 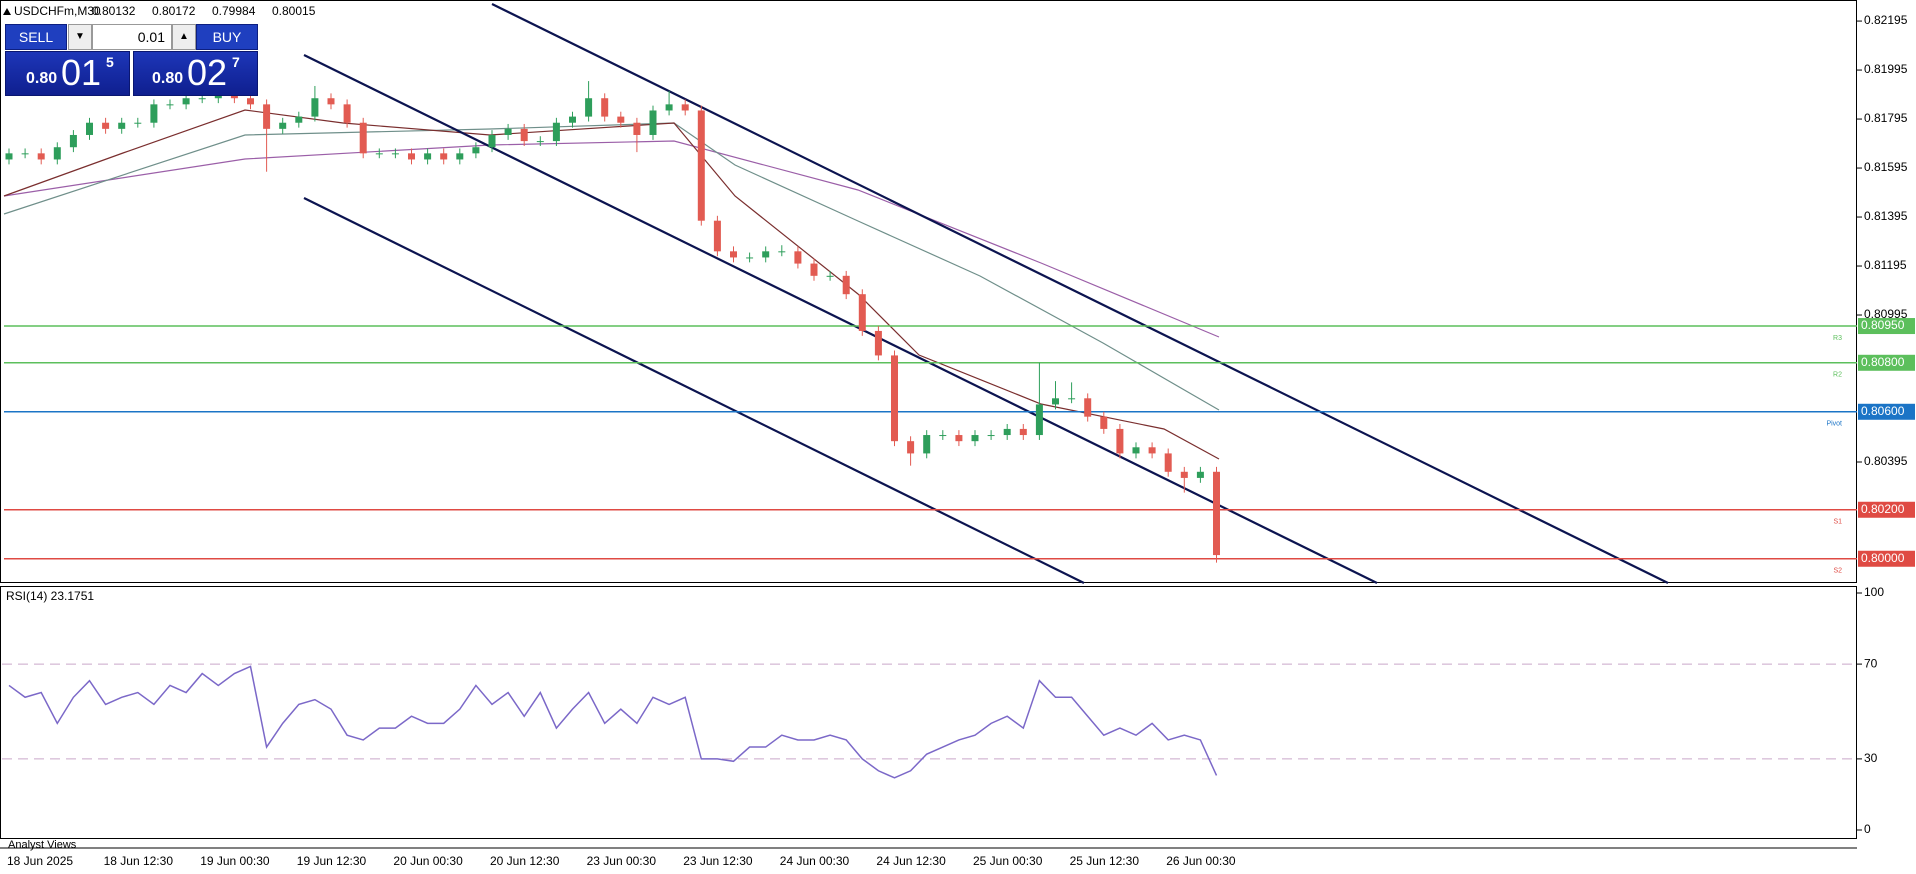 What do you see at coordinates (1886, 314) in the screenshot?
I see `y-tick-label: 0.80995` at bounding box center [1886, 314].